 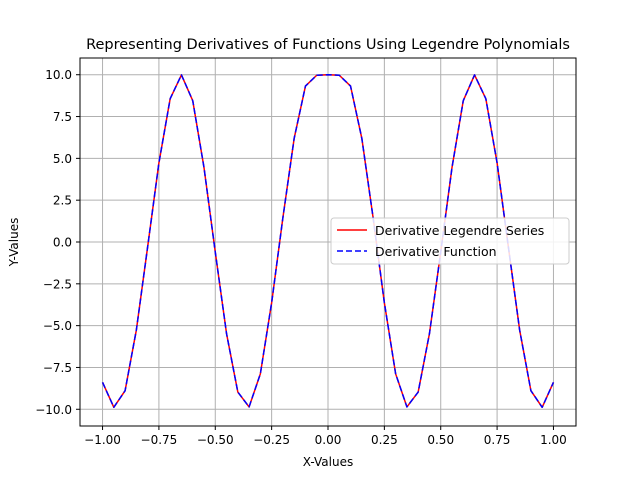 I want to click on x-tick-label: −1.00, so click(x=102, y=440).